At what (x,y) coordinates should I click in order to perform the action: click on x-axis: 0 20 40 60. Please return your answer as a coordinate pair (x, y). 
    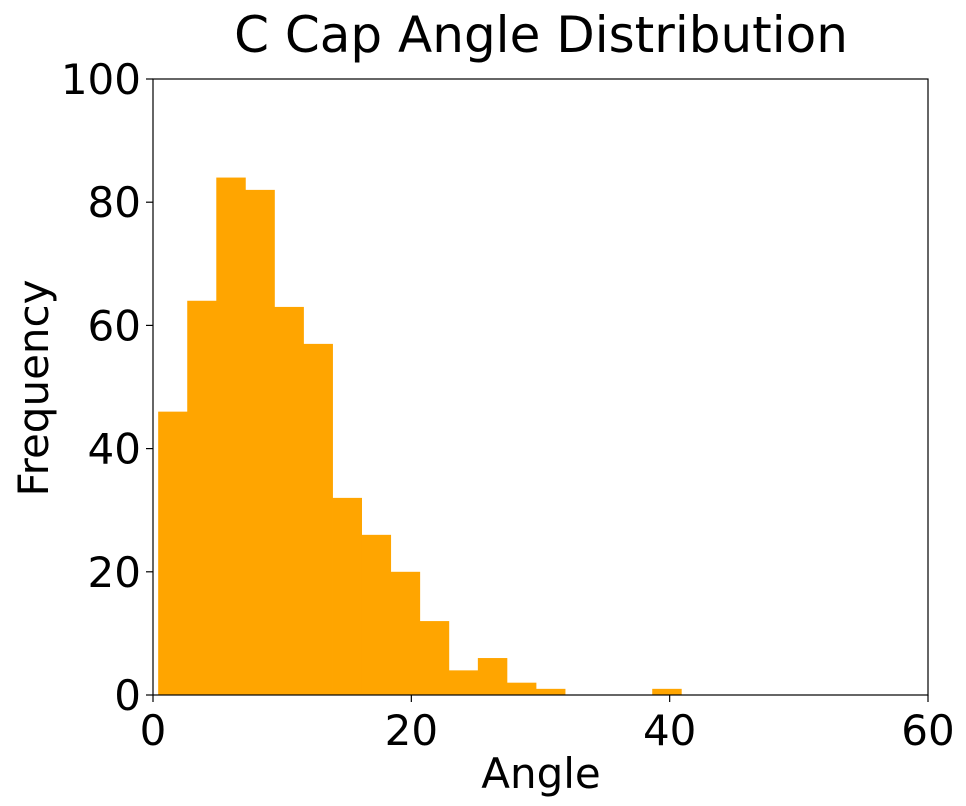
    Looking at the image, I should click on (547, 725).